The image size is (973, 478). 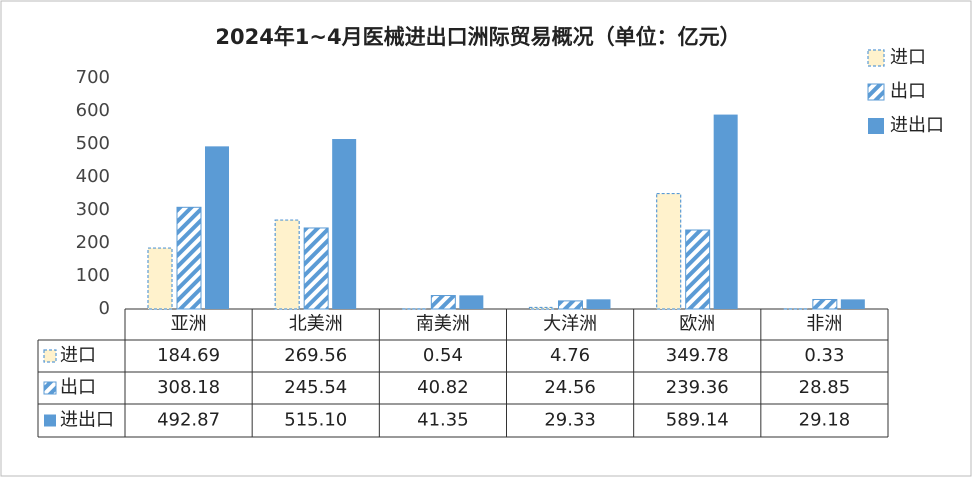 What do you see at coordinates (78, 387) in the screenshot?
I see `row-label: 出口` at bounding box center [78, 387].